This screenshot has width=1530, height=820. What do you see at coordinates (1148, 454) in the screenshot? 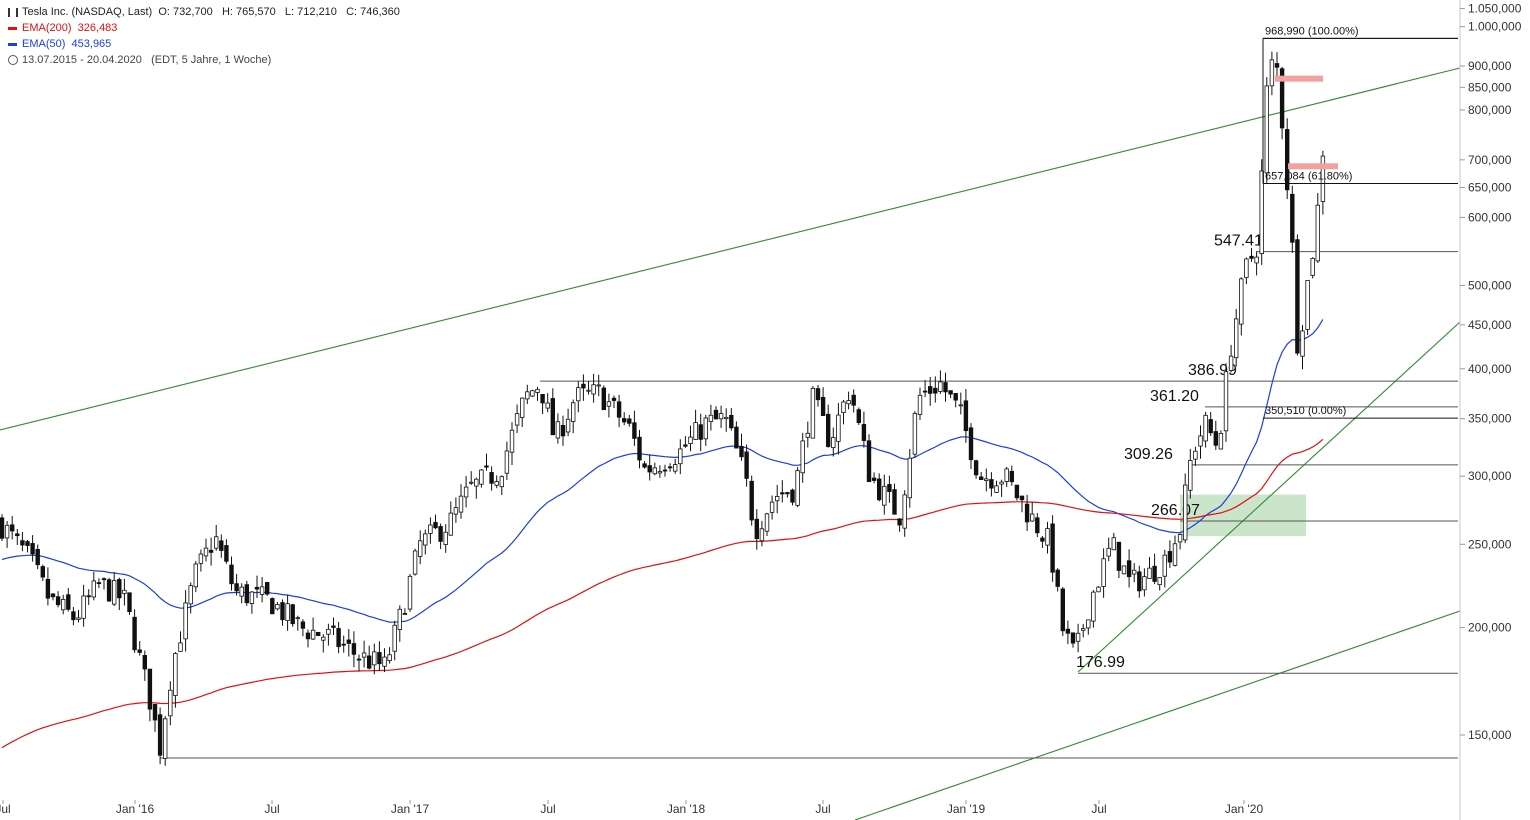
I see `level-label: 309.26` at bounding box center [1148, 454].